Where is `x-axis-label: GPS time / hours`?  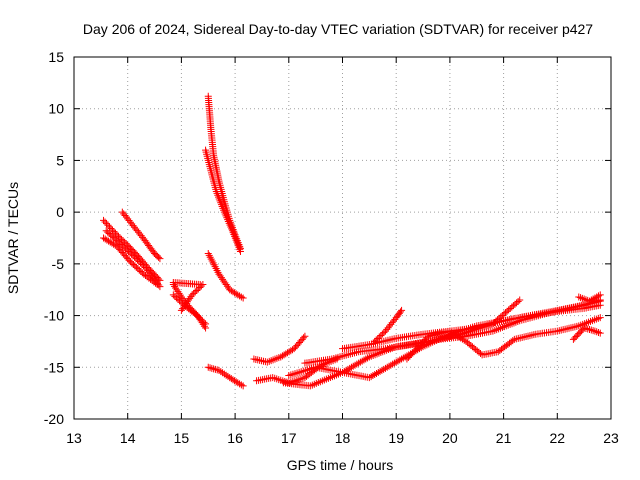 x-axis-label: GPS time / hours is located at coordinates (340, 465).